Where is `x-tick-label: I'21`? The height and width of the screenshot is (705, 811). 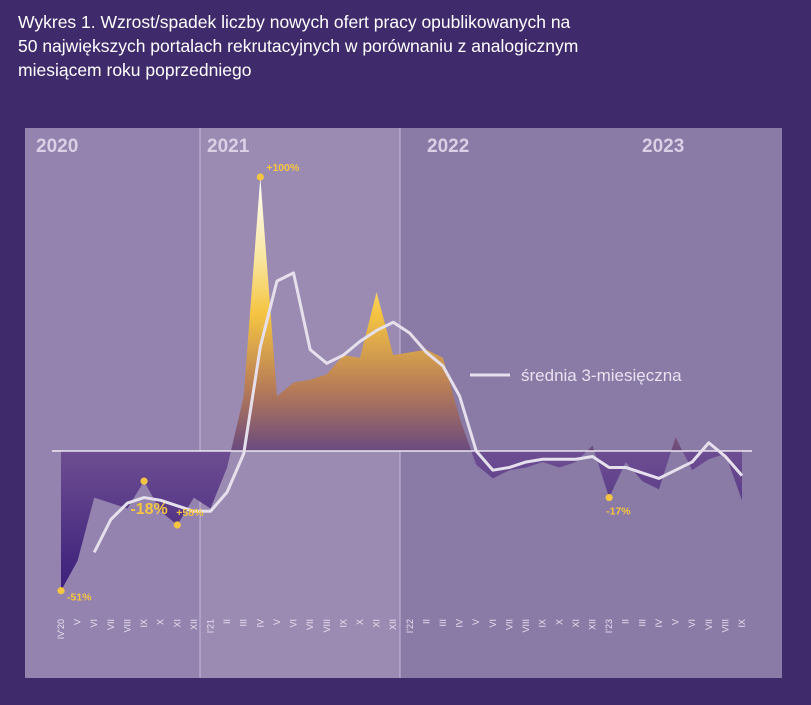 x-tick-label: I'21 is located at coordinates (210, 626).